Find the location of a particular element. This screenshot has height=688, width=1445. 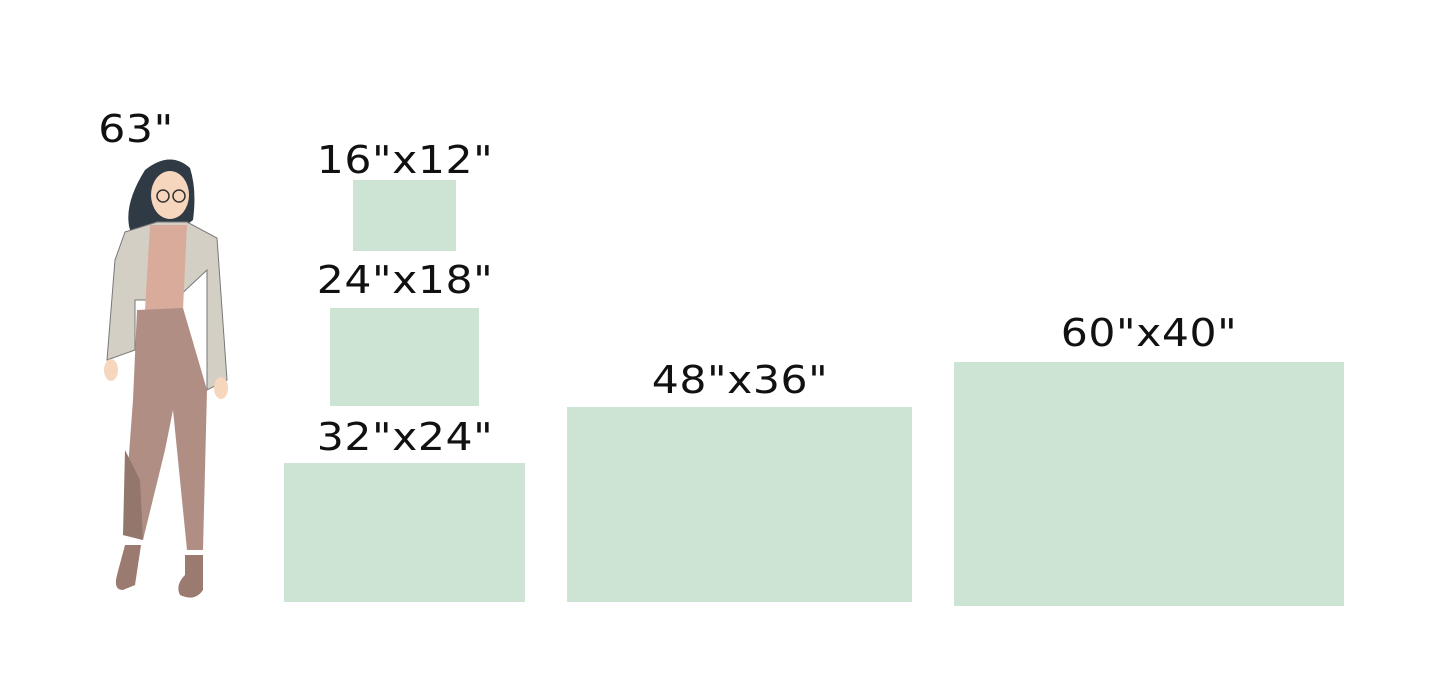

size-rect-32x24 is located at coordinates (404, 532).